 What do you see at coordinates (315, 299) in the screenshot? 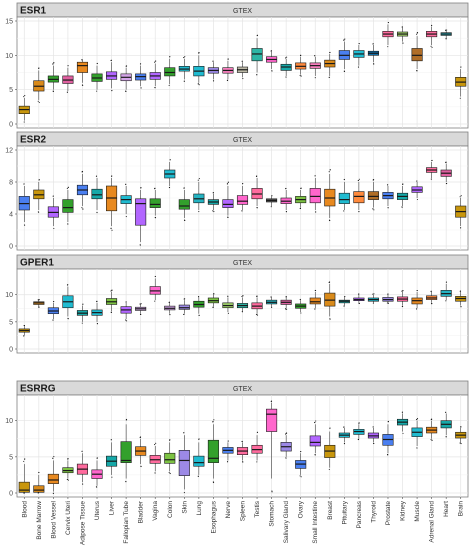
I see `box-small-intestine` at bounding box center [315, 299].